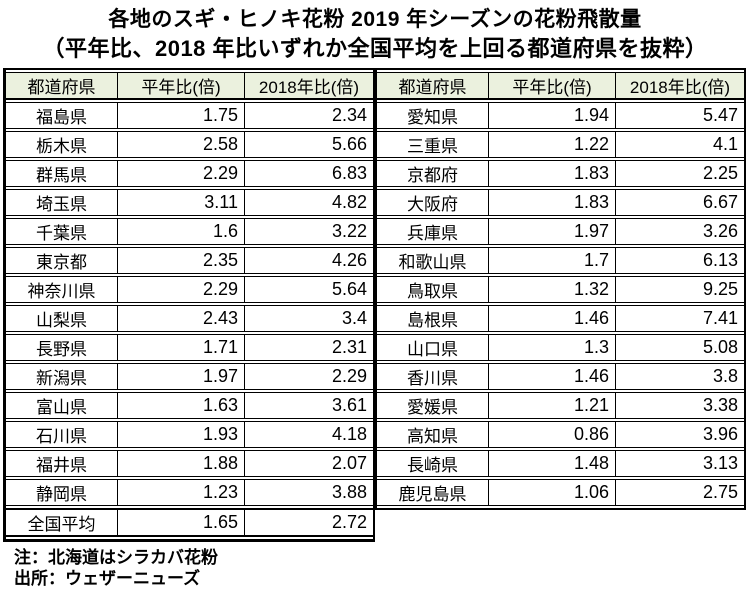 The height and width of the screenshot is (590, 750). What do you see at coordinates (309, 231) in the screenshot?
I see `vs-2018-cell: 3.22` at bounding box center [309, 231].